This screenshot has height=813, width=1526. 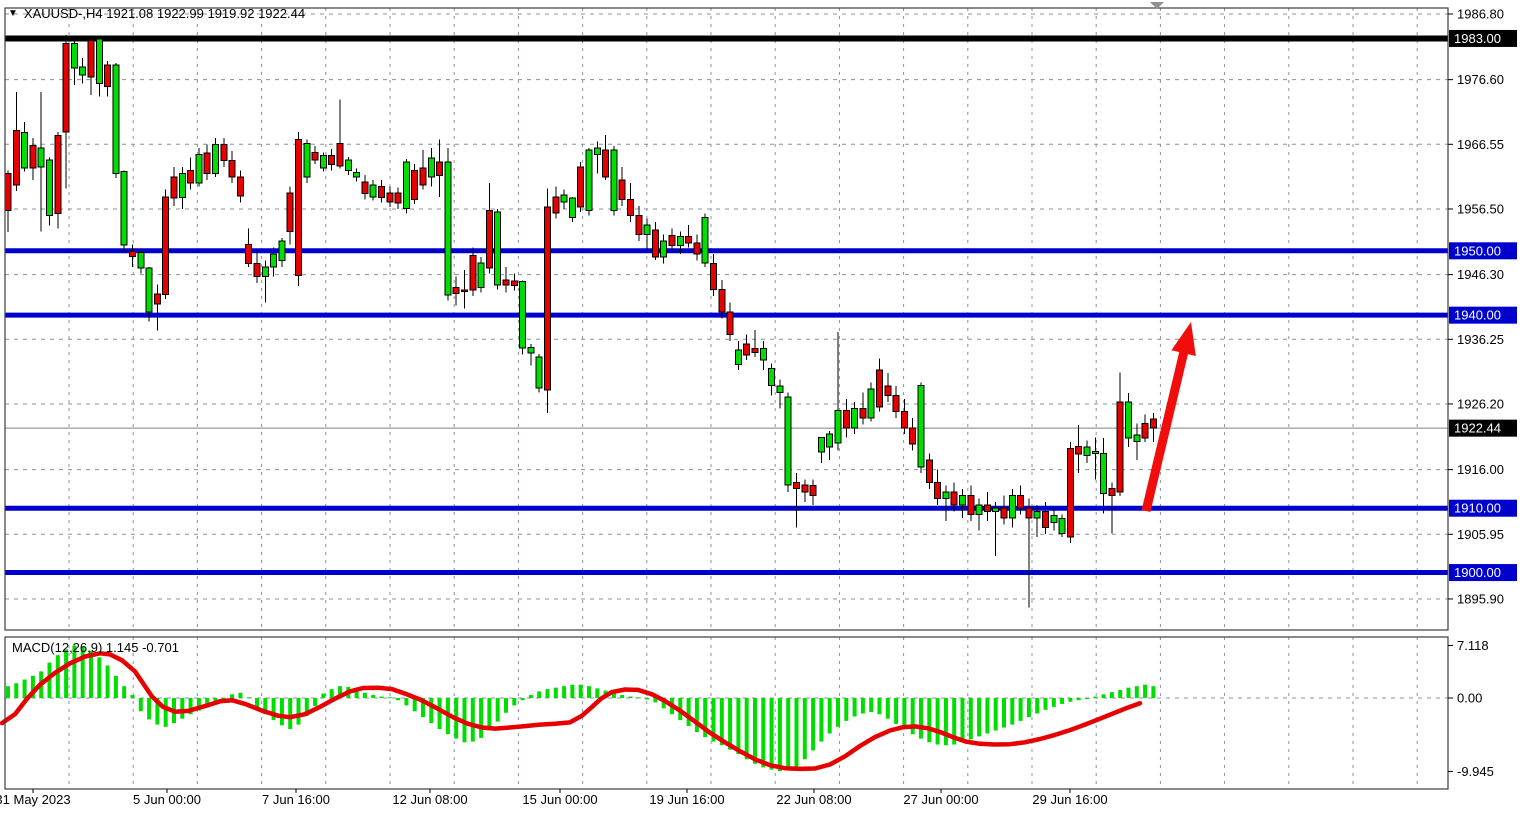 I want to click on price-axis-label: 1905.95, so click(x=1480, y=534).